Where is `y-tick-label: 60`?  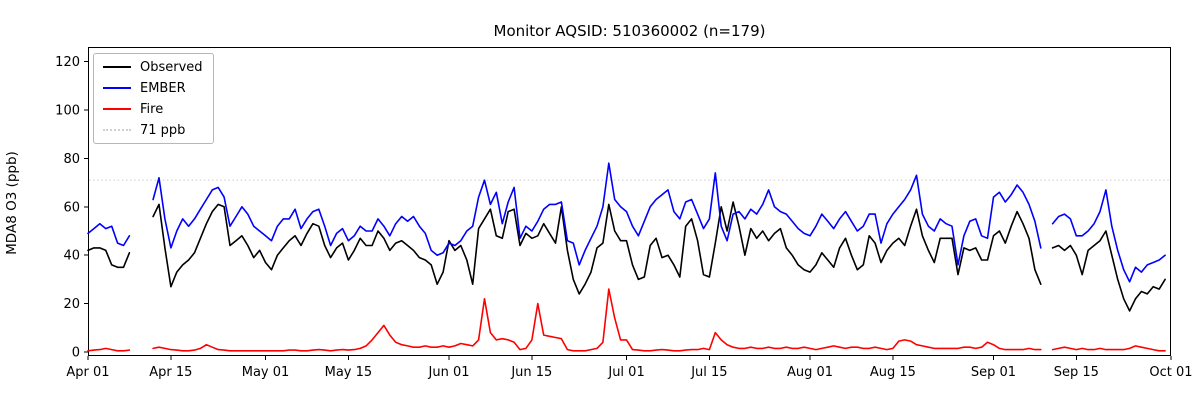 y-tick-label: 60 is located at coordinates (71, 207).